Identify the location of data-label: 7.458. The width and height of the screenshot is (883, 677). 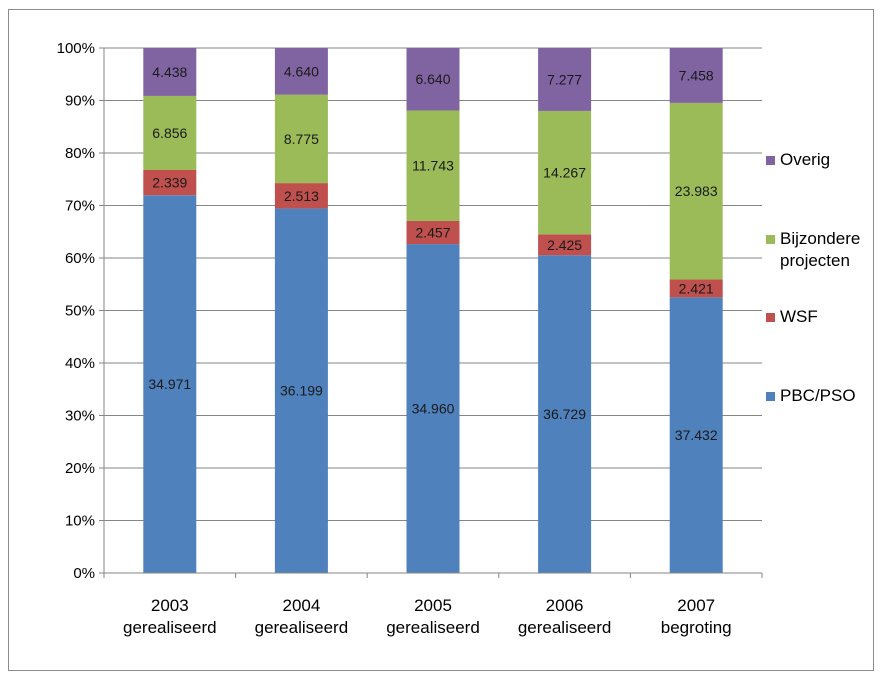
(696, 75).